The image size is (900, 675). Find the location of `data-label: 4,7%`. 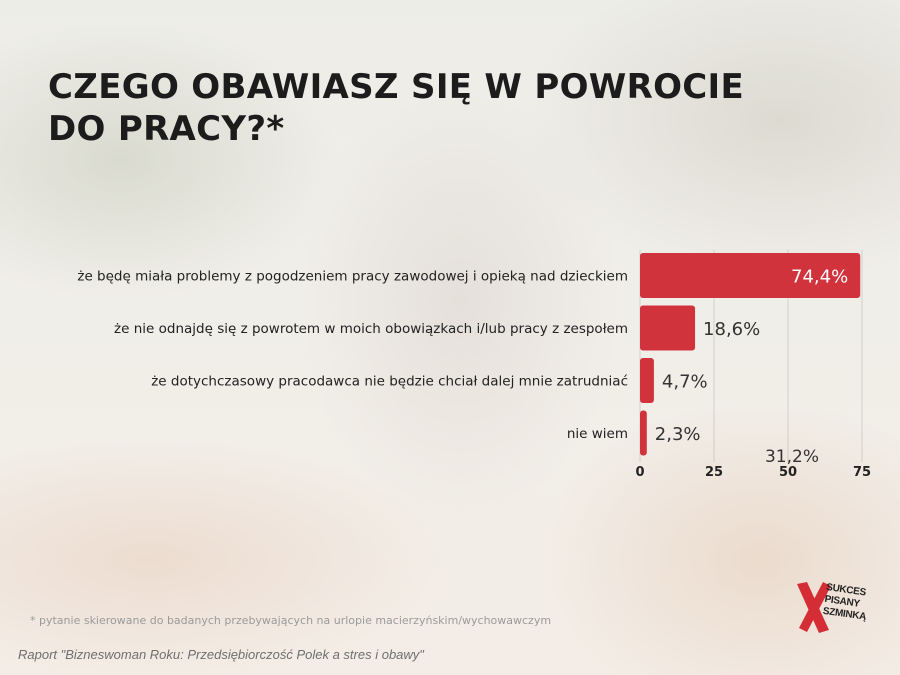

data-label: 4,7% is located at coordinates (685, 382).